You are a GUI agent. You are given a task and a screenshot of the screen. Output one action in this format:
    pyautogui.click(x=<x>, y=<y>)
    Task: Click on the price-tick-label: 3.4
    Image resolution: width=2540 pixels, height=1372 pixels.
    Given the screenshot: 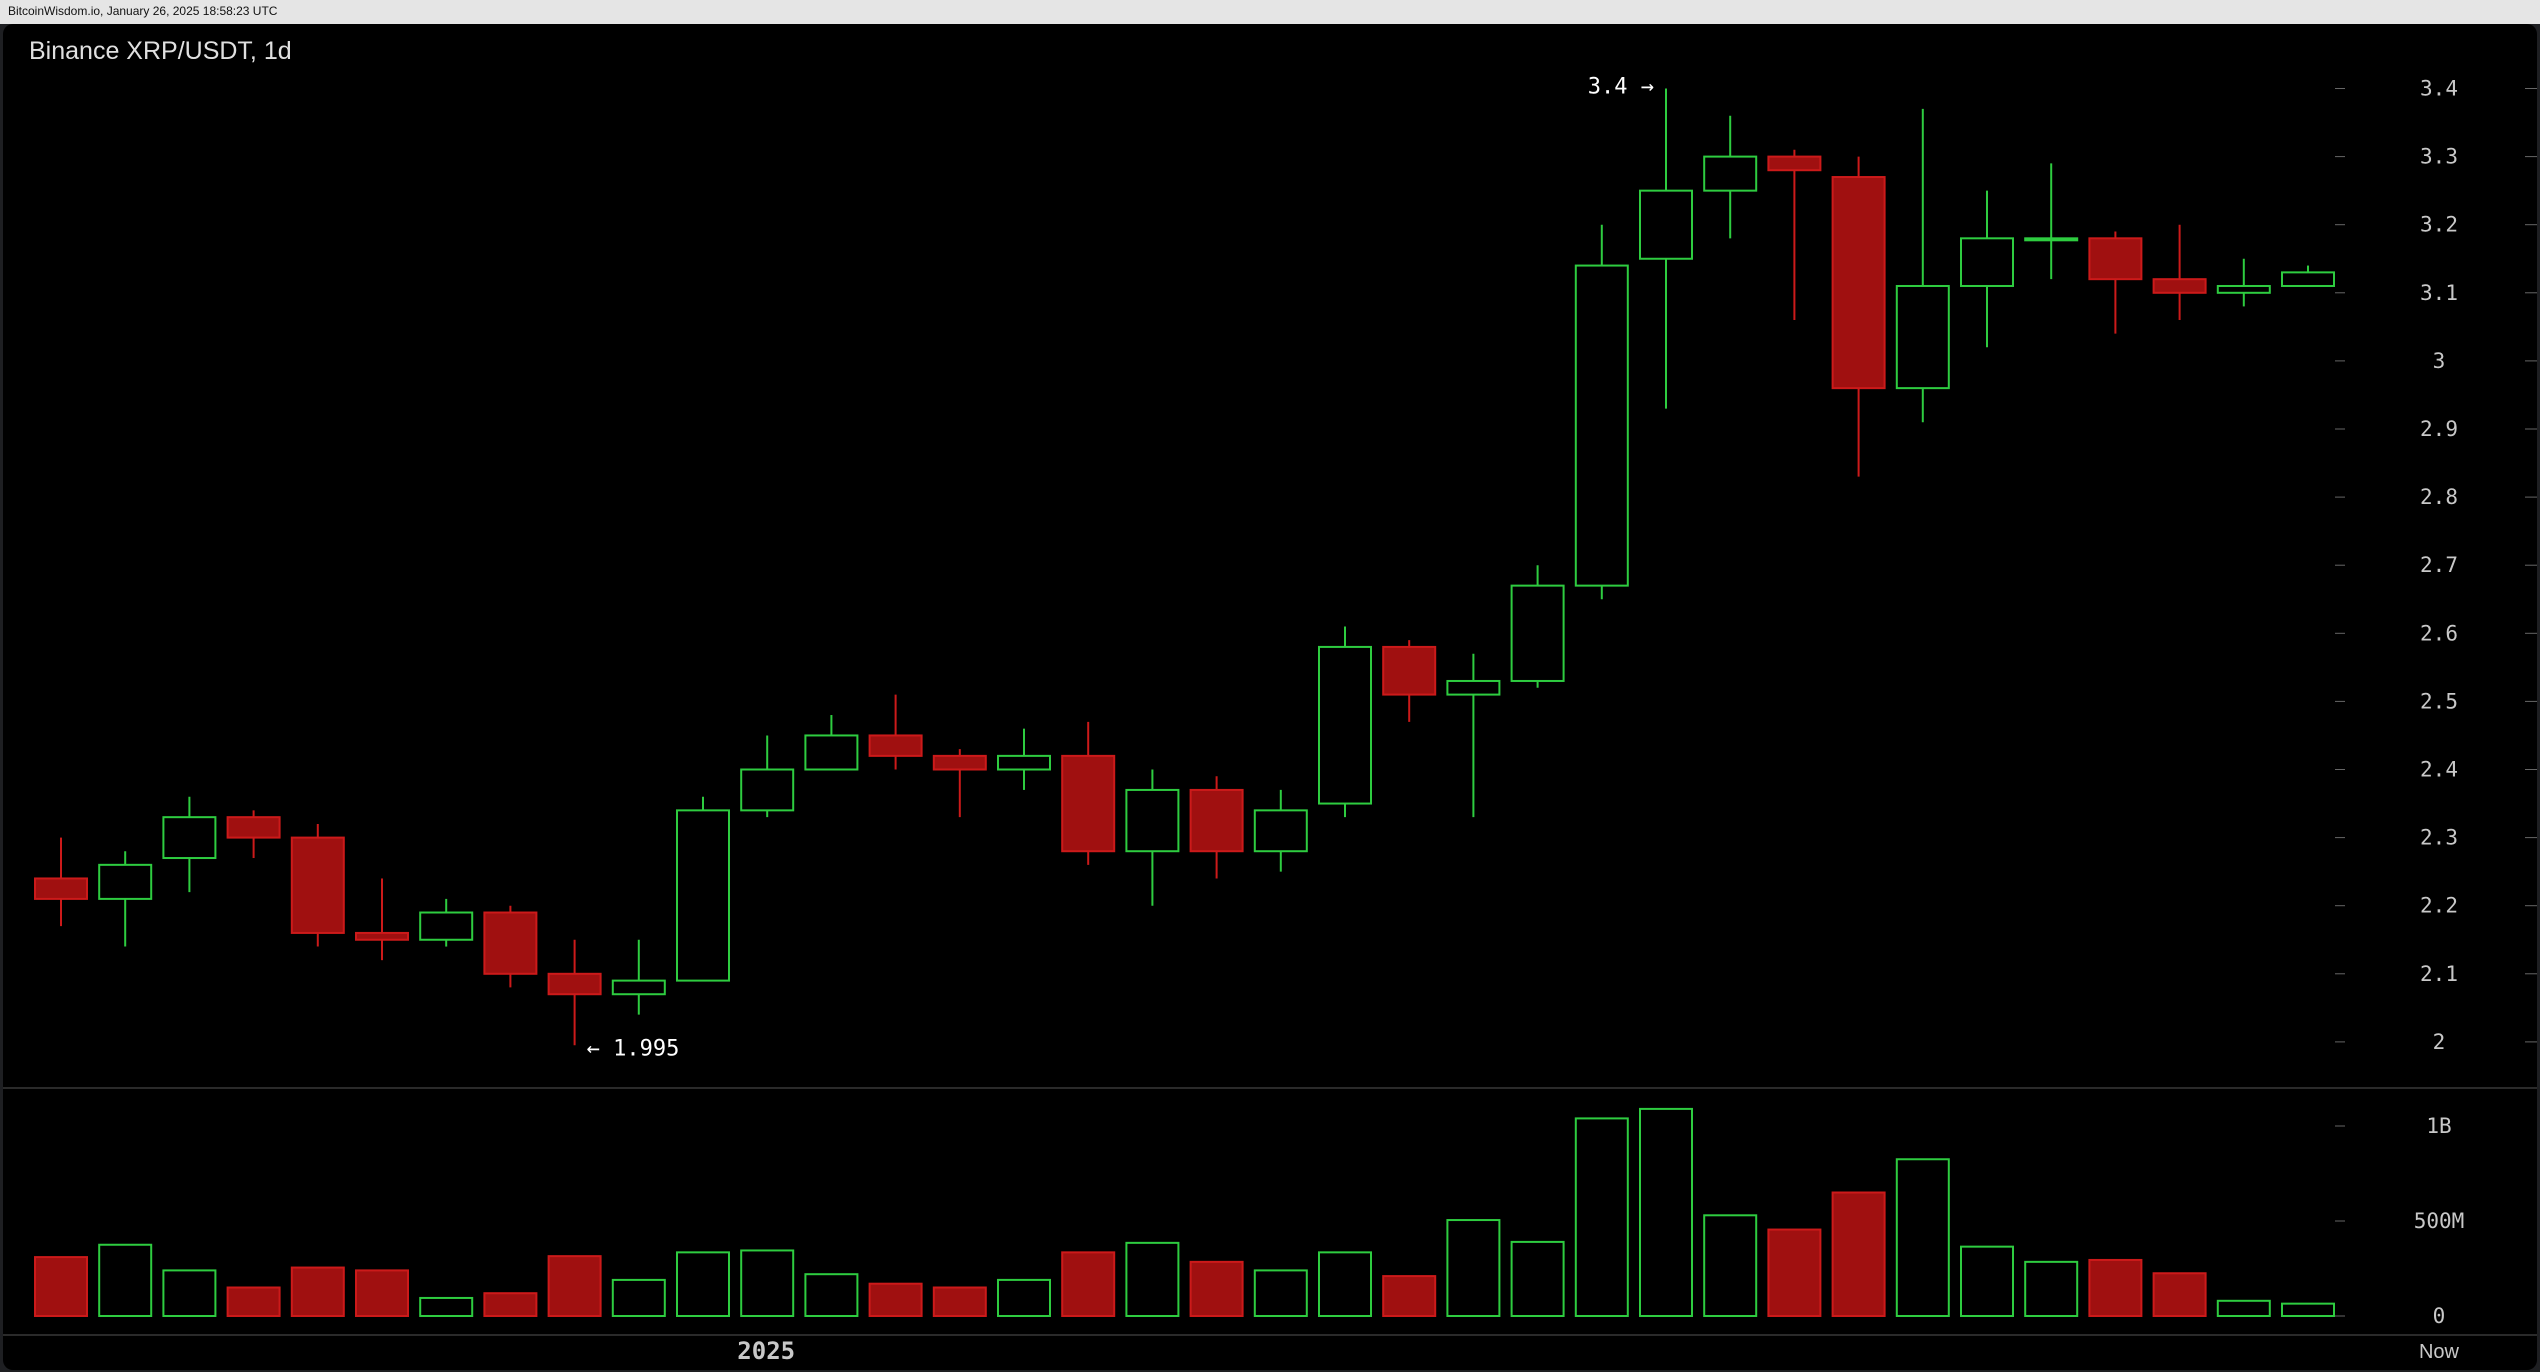 What is the action you would take?
    pyautogui.click(x=2439, y=89)
    